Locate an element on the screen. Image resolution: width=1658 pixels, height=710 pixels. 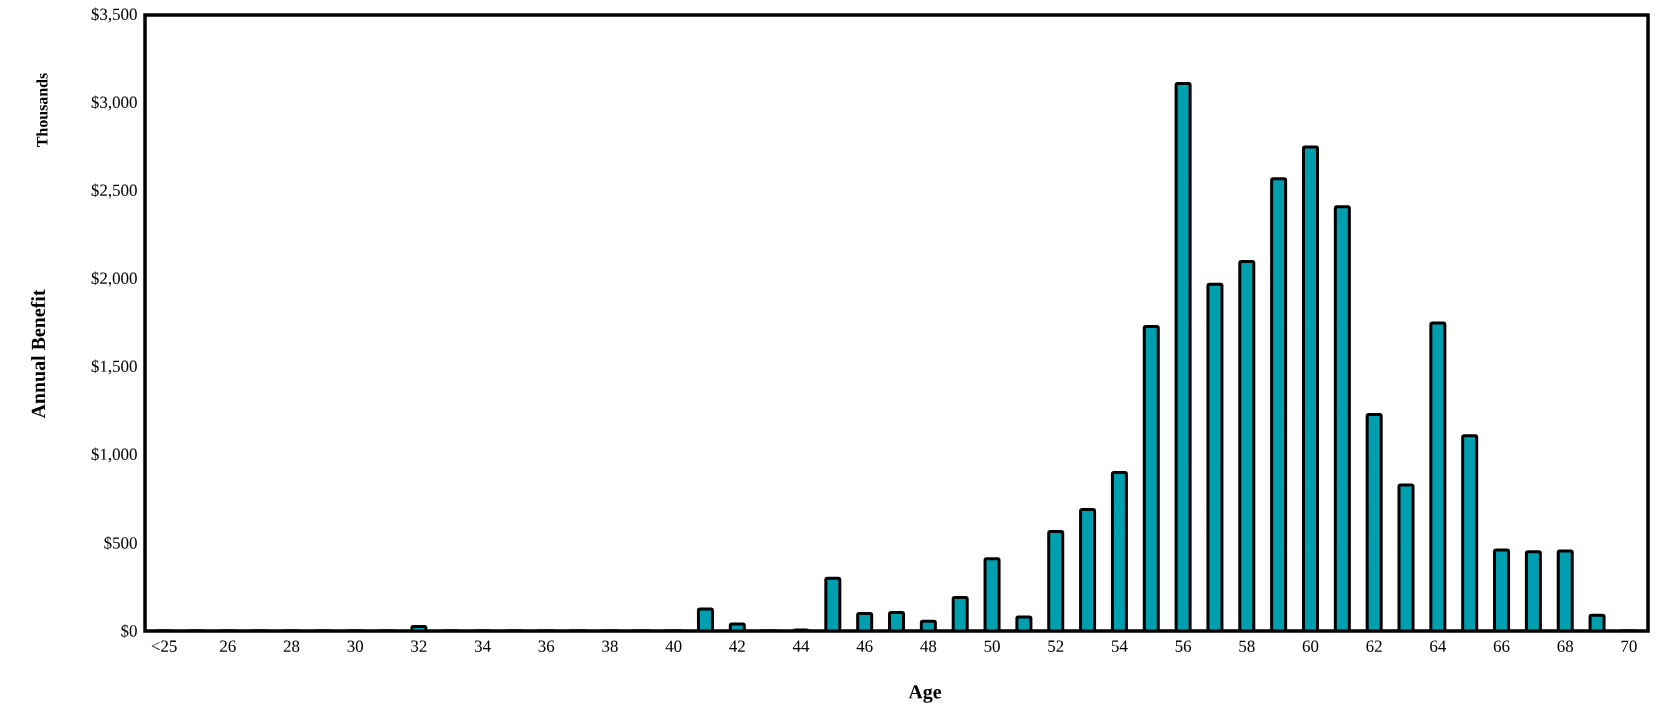
x-tick-label: 58 is located at coordinates (1247, 646).